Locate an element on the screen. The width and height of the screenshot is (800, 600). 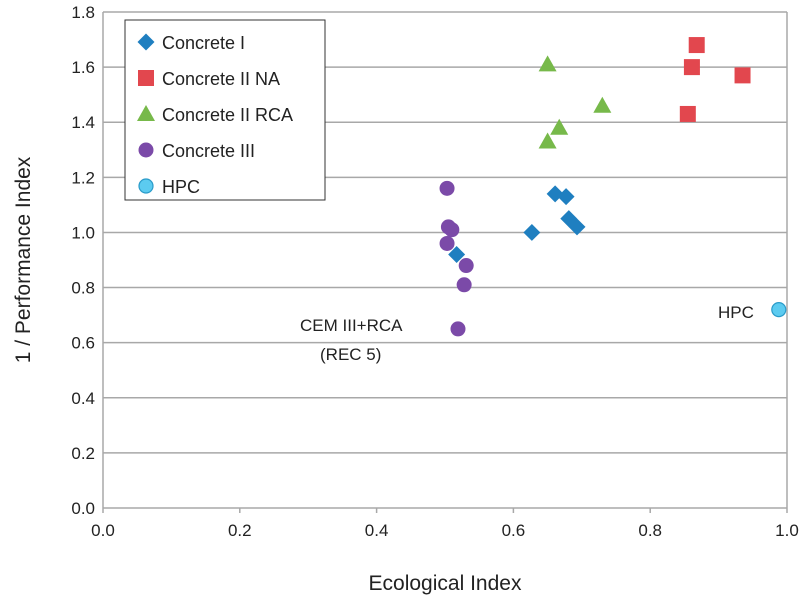
annotation-rec-5: (REC 5) is located at coordinates (350, 354).